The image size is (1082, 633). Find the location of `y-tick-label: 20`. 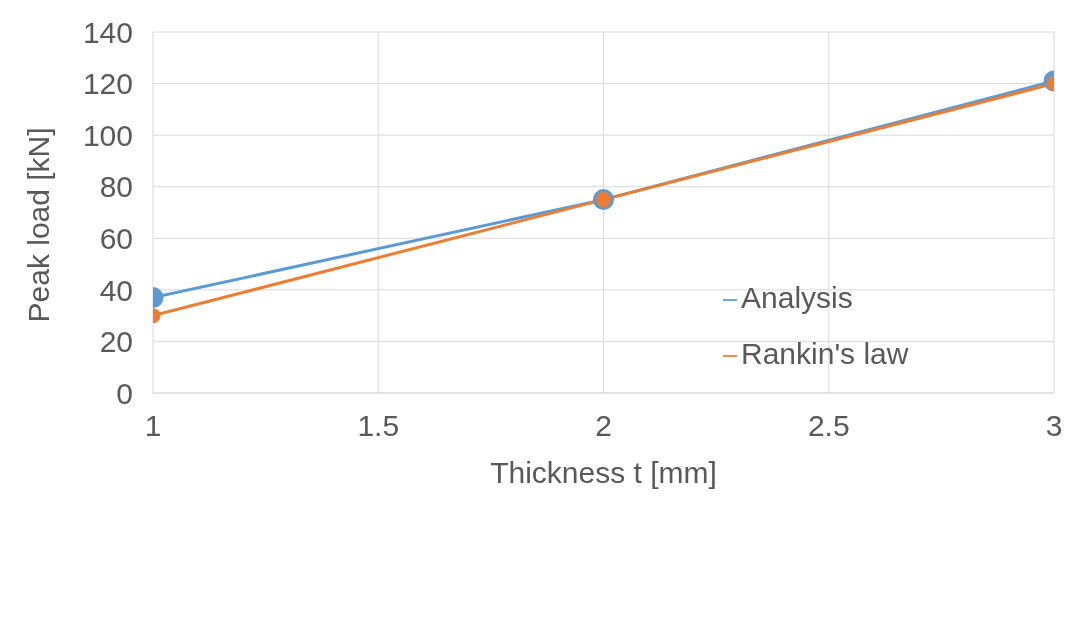

y-tick-label: 20 is located at coordinates (116, 342).